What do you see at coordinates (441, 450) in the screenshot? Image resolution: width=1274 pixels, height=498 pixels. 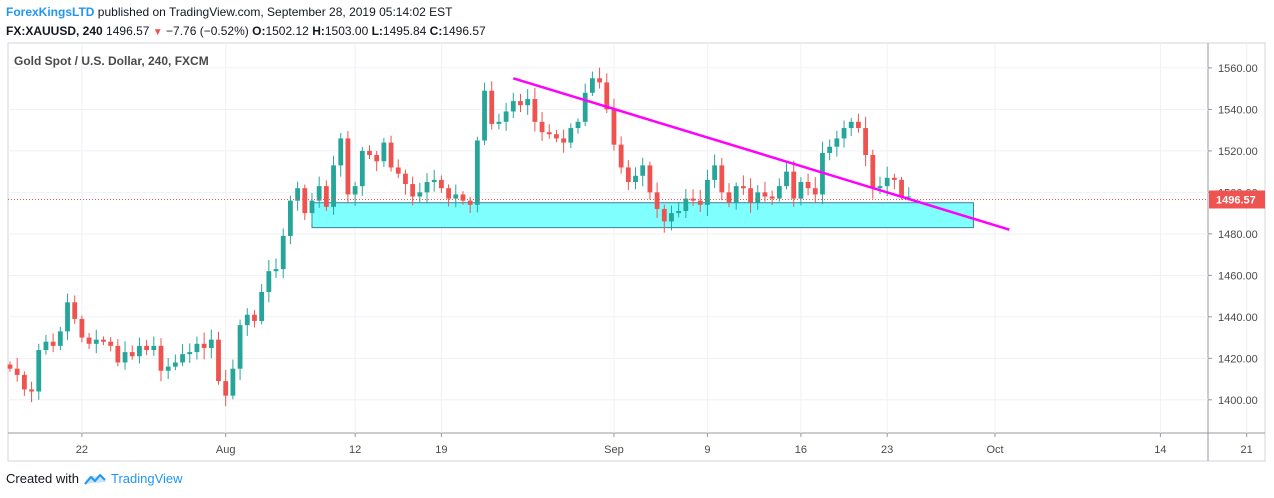 I see `time-tick-label: 19` at bounding box center [441, 450].